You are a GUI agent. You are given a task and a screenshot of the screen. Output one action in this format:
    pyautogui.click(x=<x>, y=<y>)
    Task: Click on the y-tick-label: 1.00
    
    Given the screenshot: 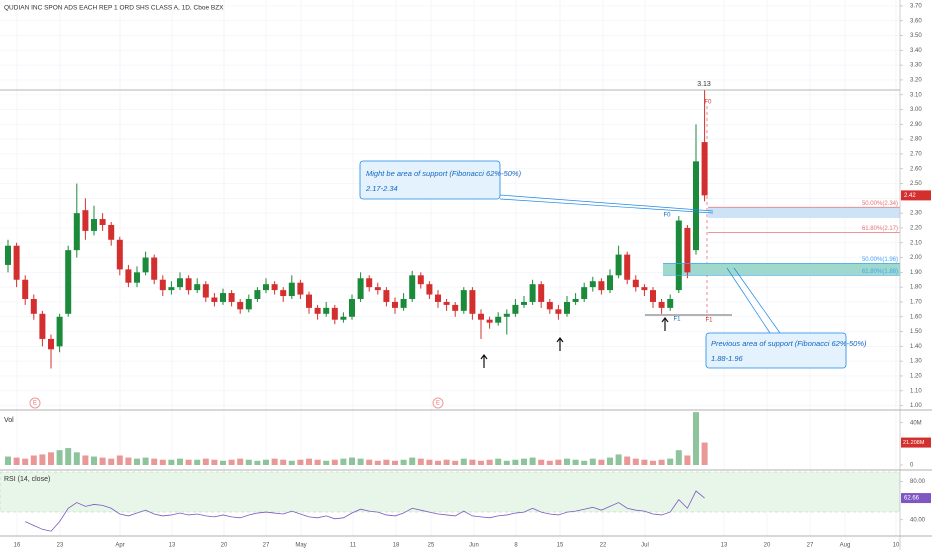 What is the action you would take?
    pyautogui.click(x=916, y=406)
    